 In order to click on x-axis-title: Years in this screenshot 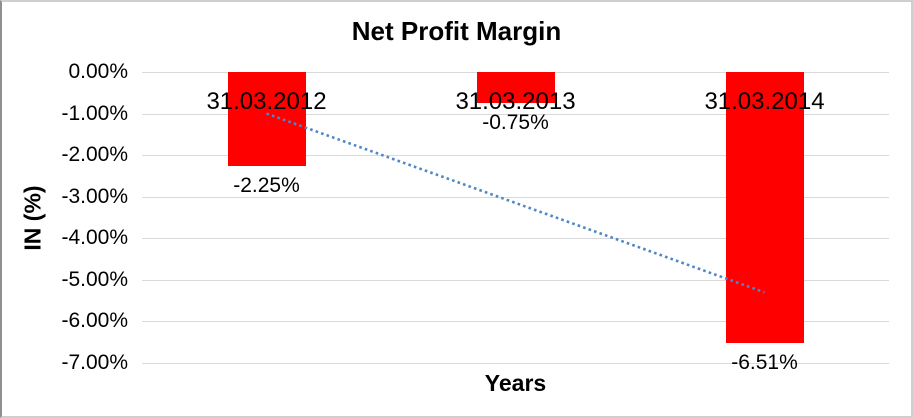, I will do `click(515, 383)`.